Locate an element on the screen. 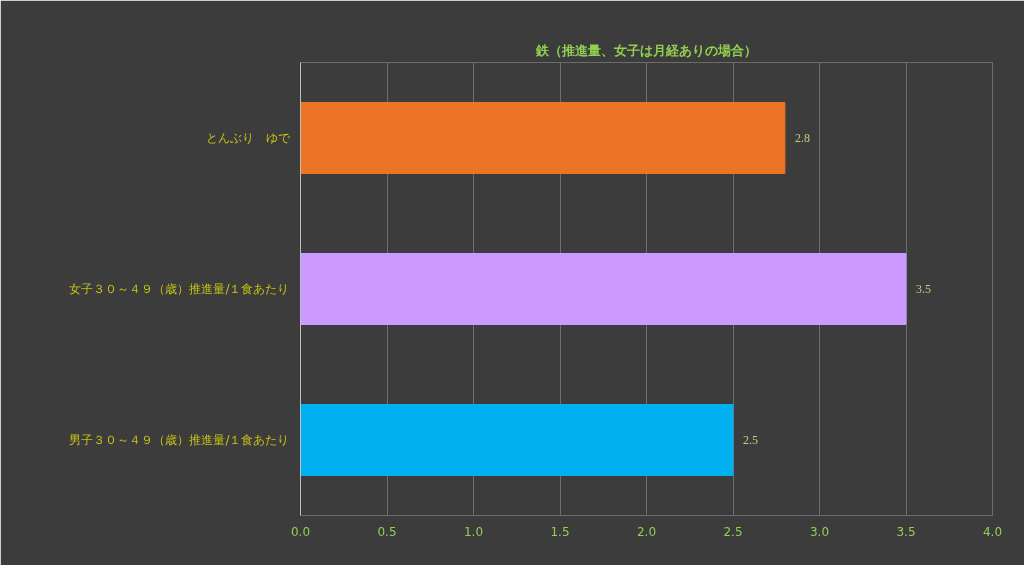  x-tick-label: 2.5 is located at coordinates (733, 531).